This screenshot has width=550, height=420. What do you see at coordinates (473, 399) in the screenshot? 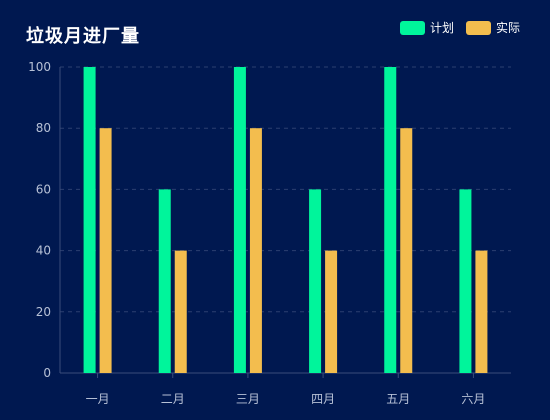
I see `x-tick-label: 六月` at bounding box center [473, 399].